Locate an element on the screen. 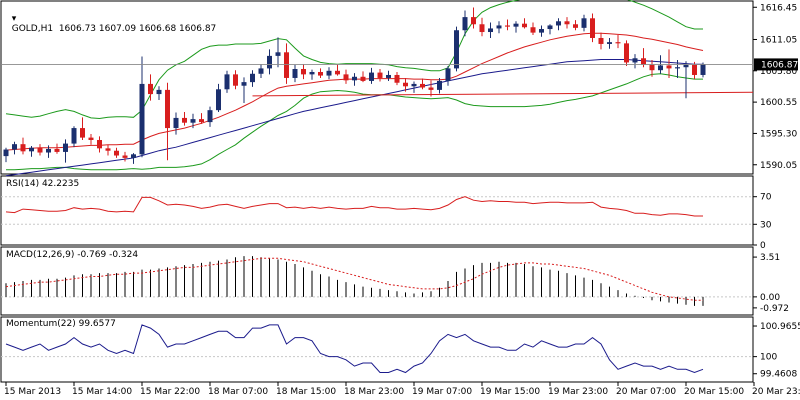 The image size is (800, 400). rsi-axis-tick-label: 30 is located at coordinates (766, 225).